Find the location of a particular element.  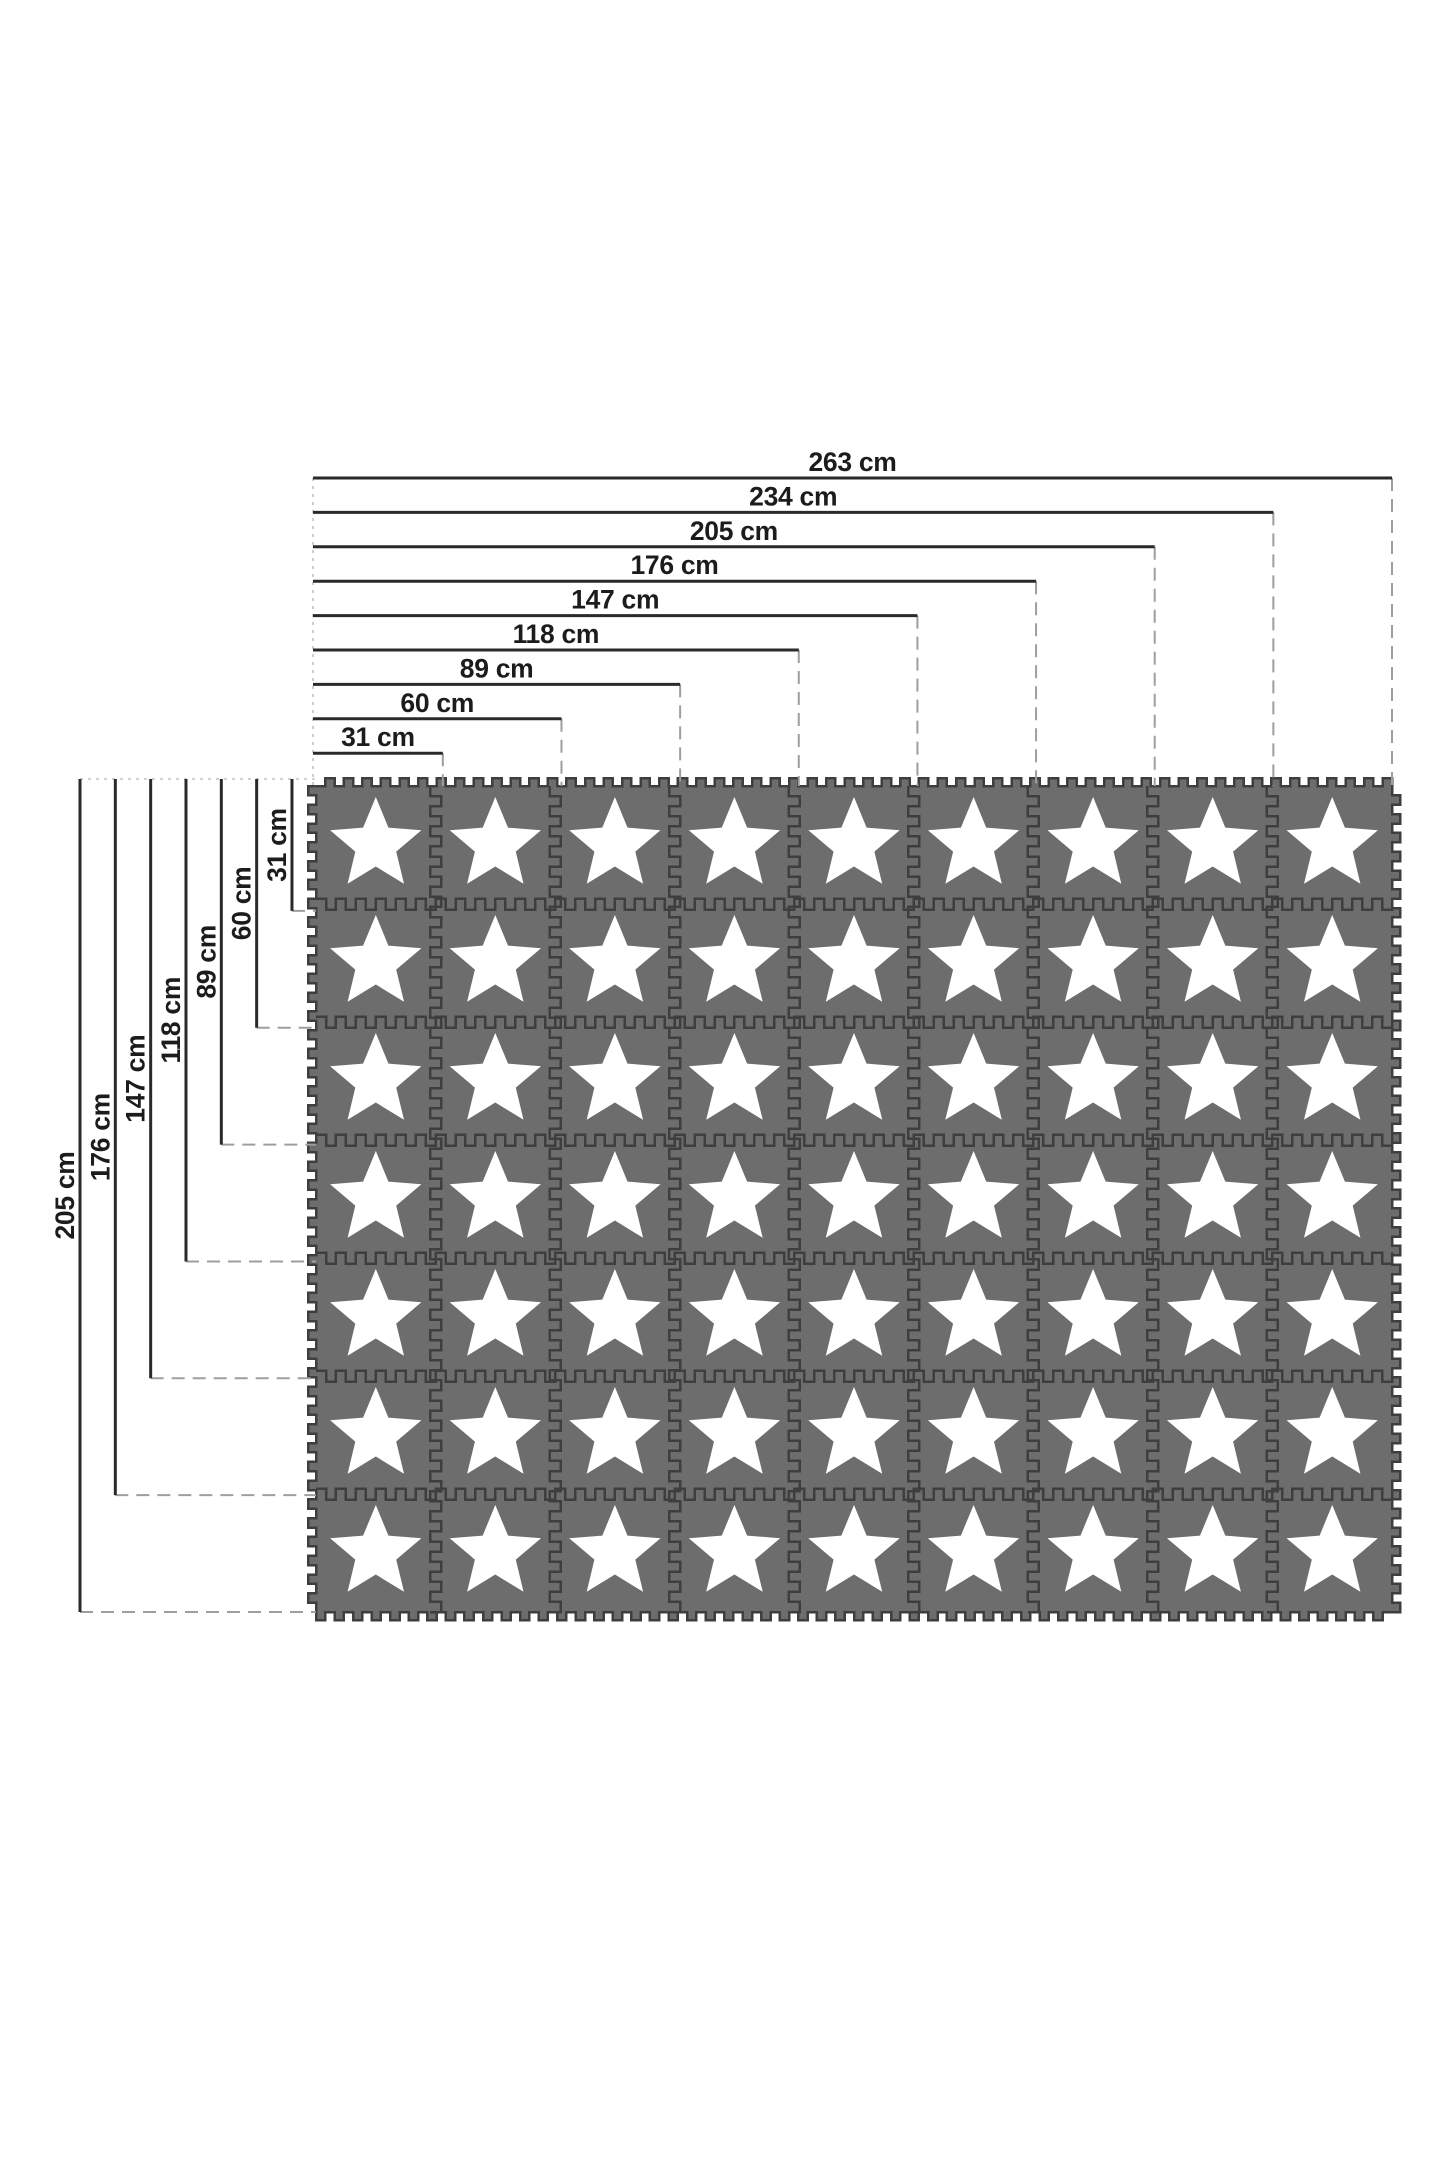

left-dimension-147: 147 cm is located at coordinates (218, 1079).